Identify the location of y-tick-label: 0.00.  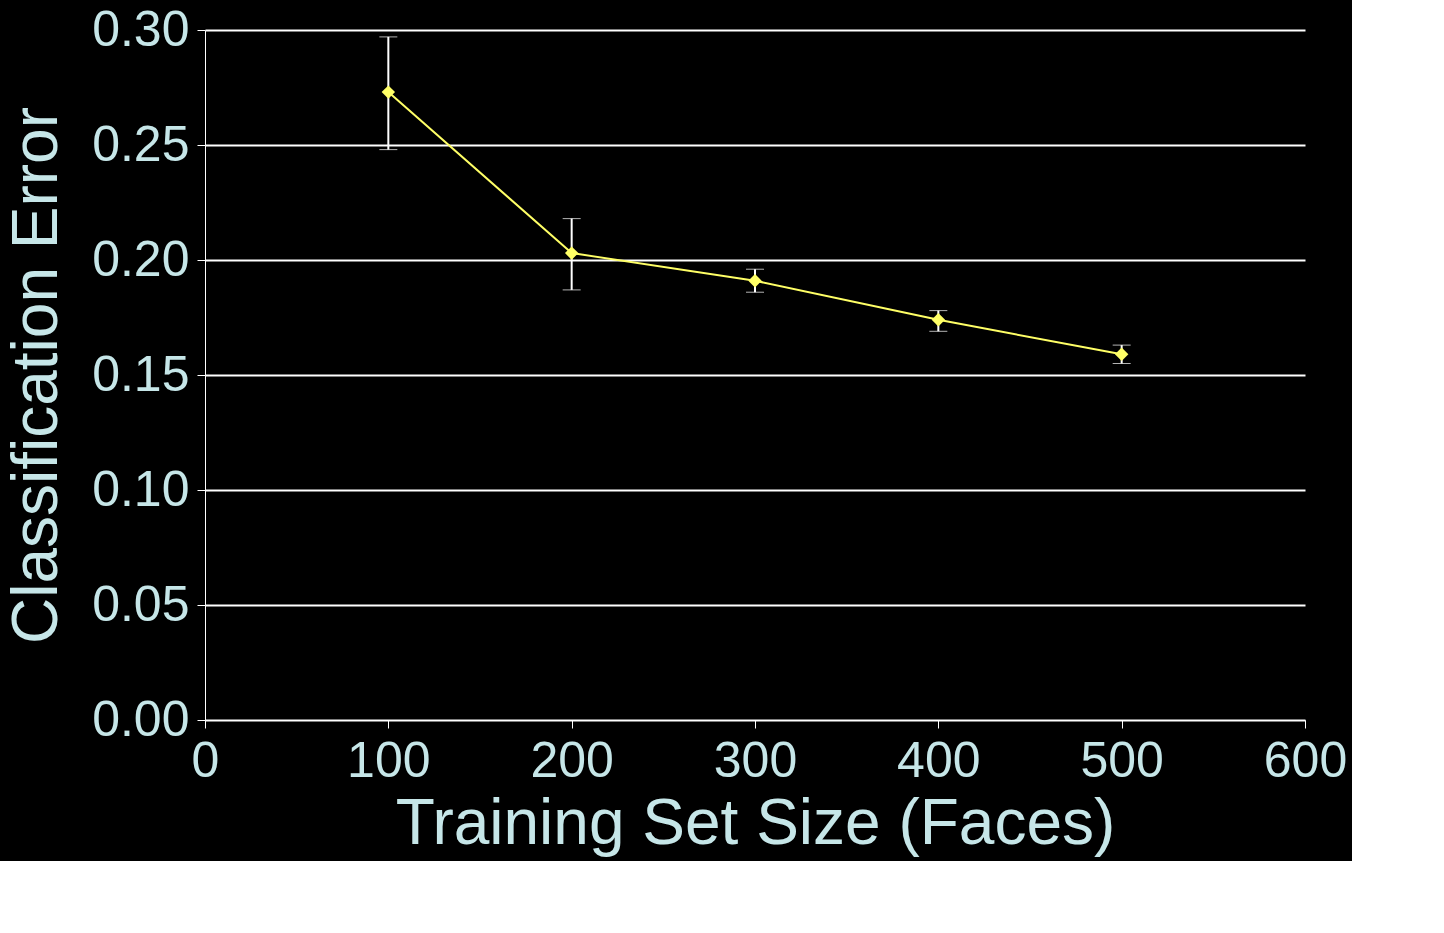
(141, 718).